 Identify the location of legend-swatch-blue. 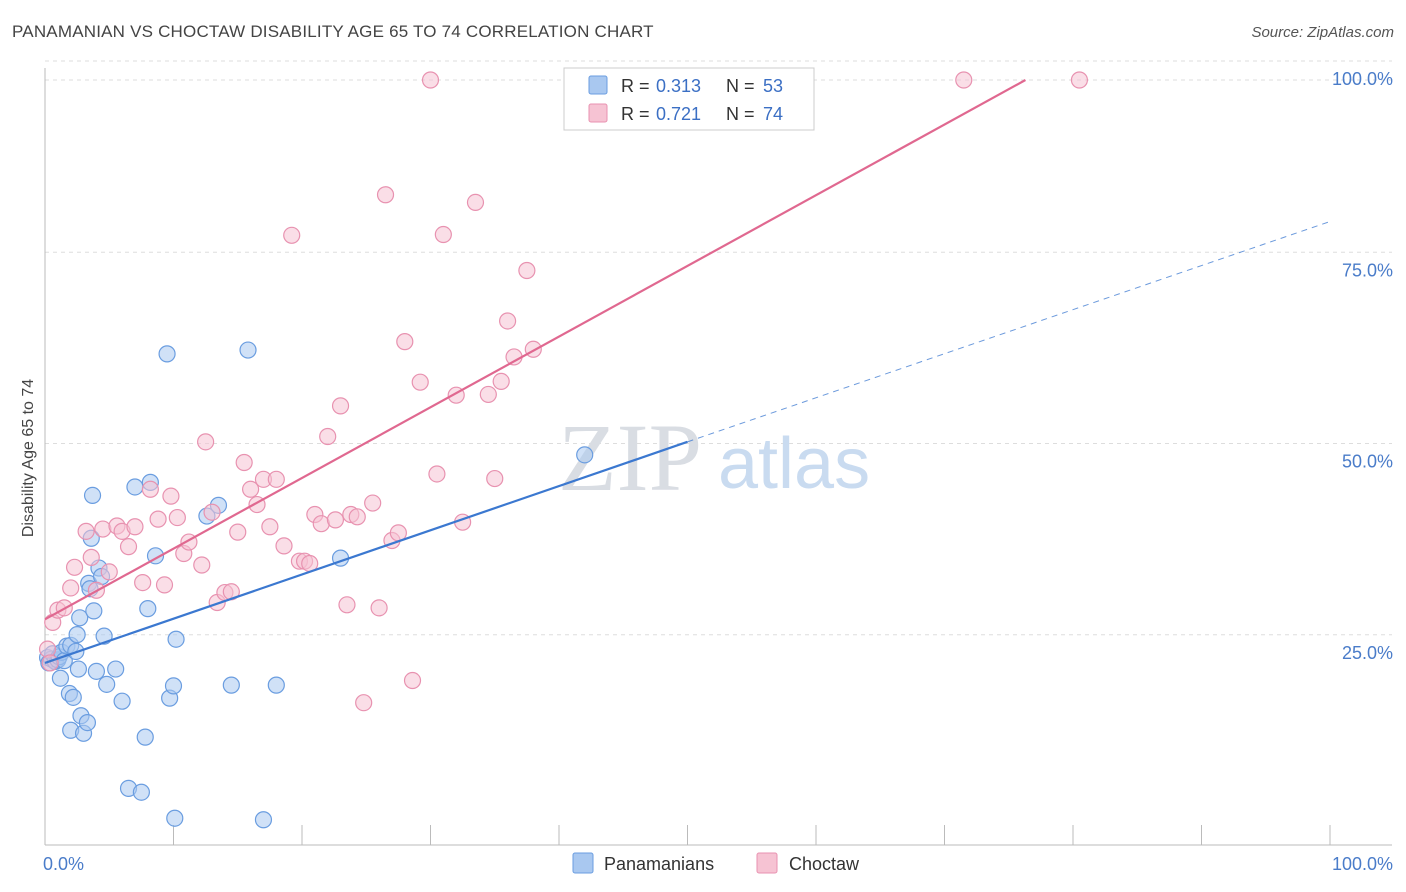
(598, 85).